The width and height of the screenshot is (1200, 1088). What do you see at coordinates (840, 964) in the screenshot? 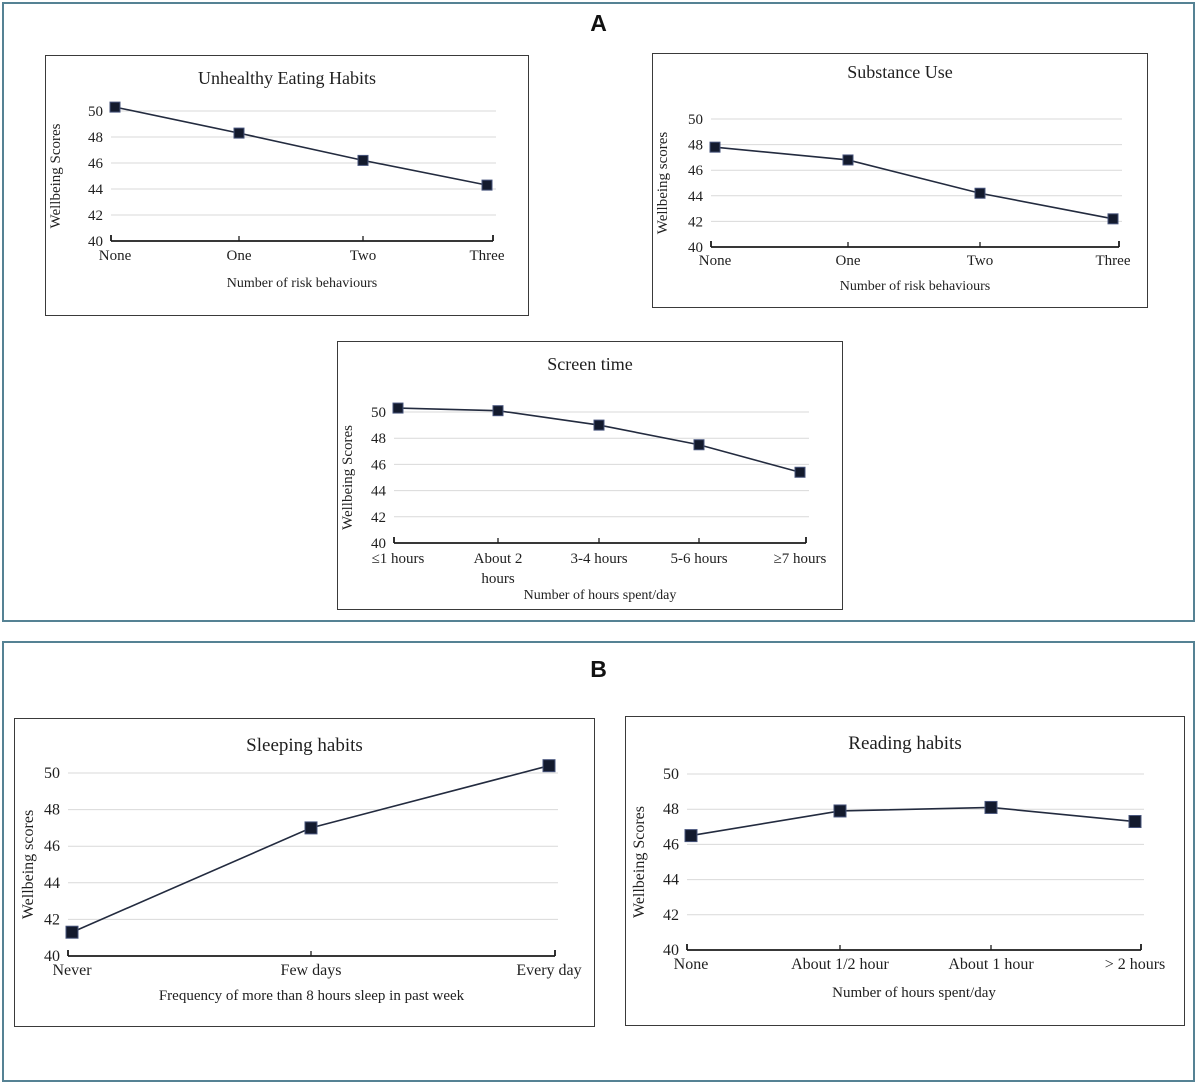
I see `x-category-label: About 1/2 hour` at bounding box center [840, 964].